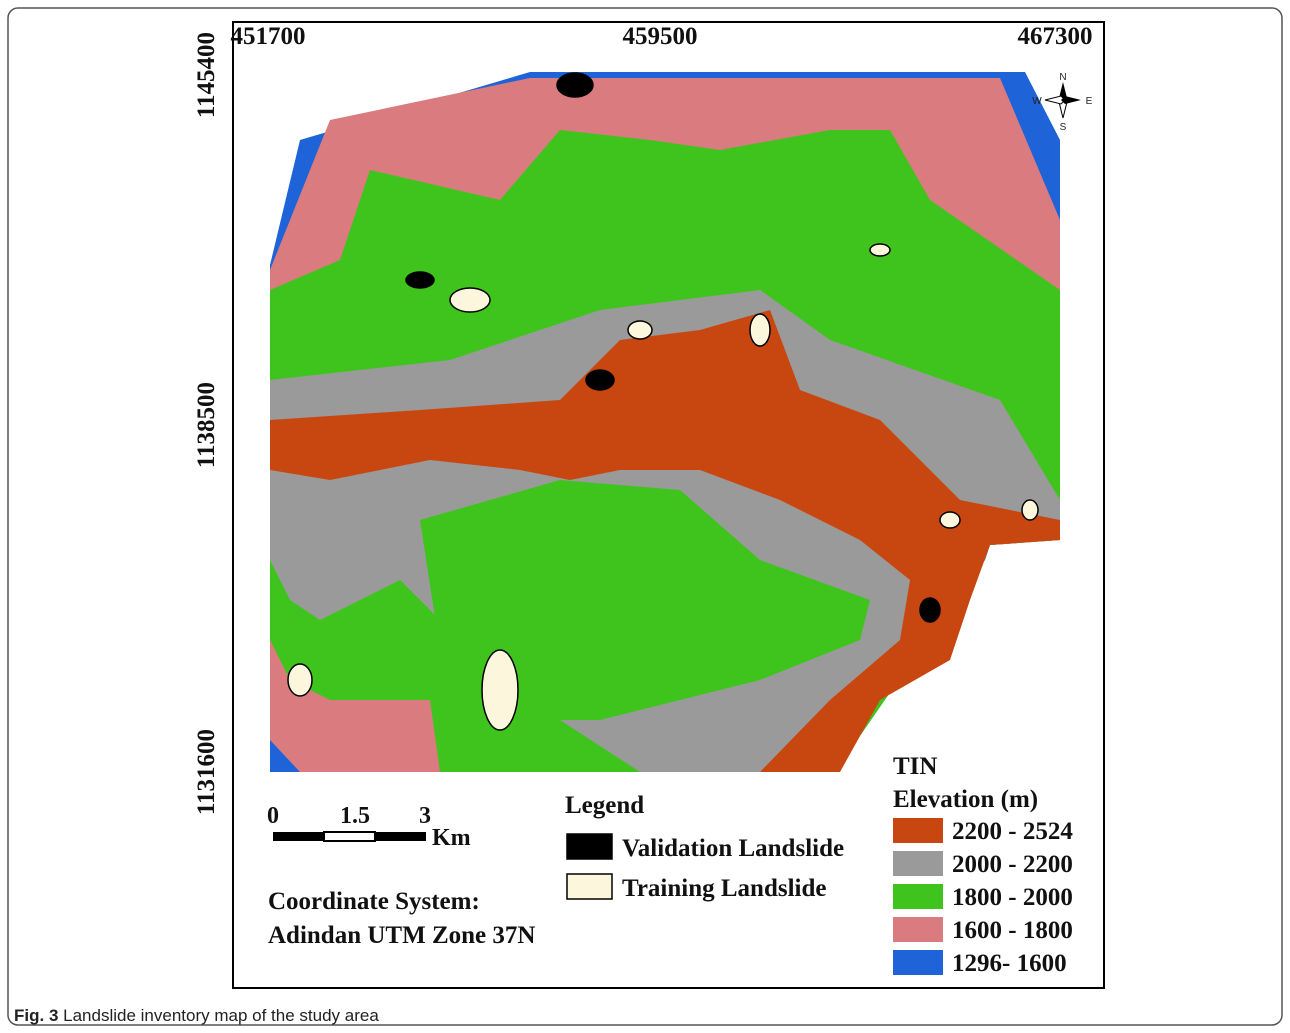  I want to click on x-tick-label: 459500, so click(660, 36).